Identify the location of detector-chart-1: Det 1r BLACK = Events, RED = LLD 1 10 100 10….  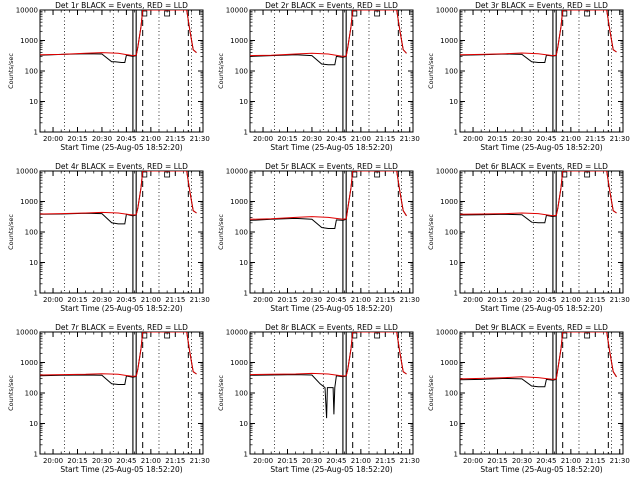
(108, 76).